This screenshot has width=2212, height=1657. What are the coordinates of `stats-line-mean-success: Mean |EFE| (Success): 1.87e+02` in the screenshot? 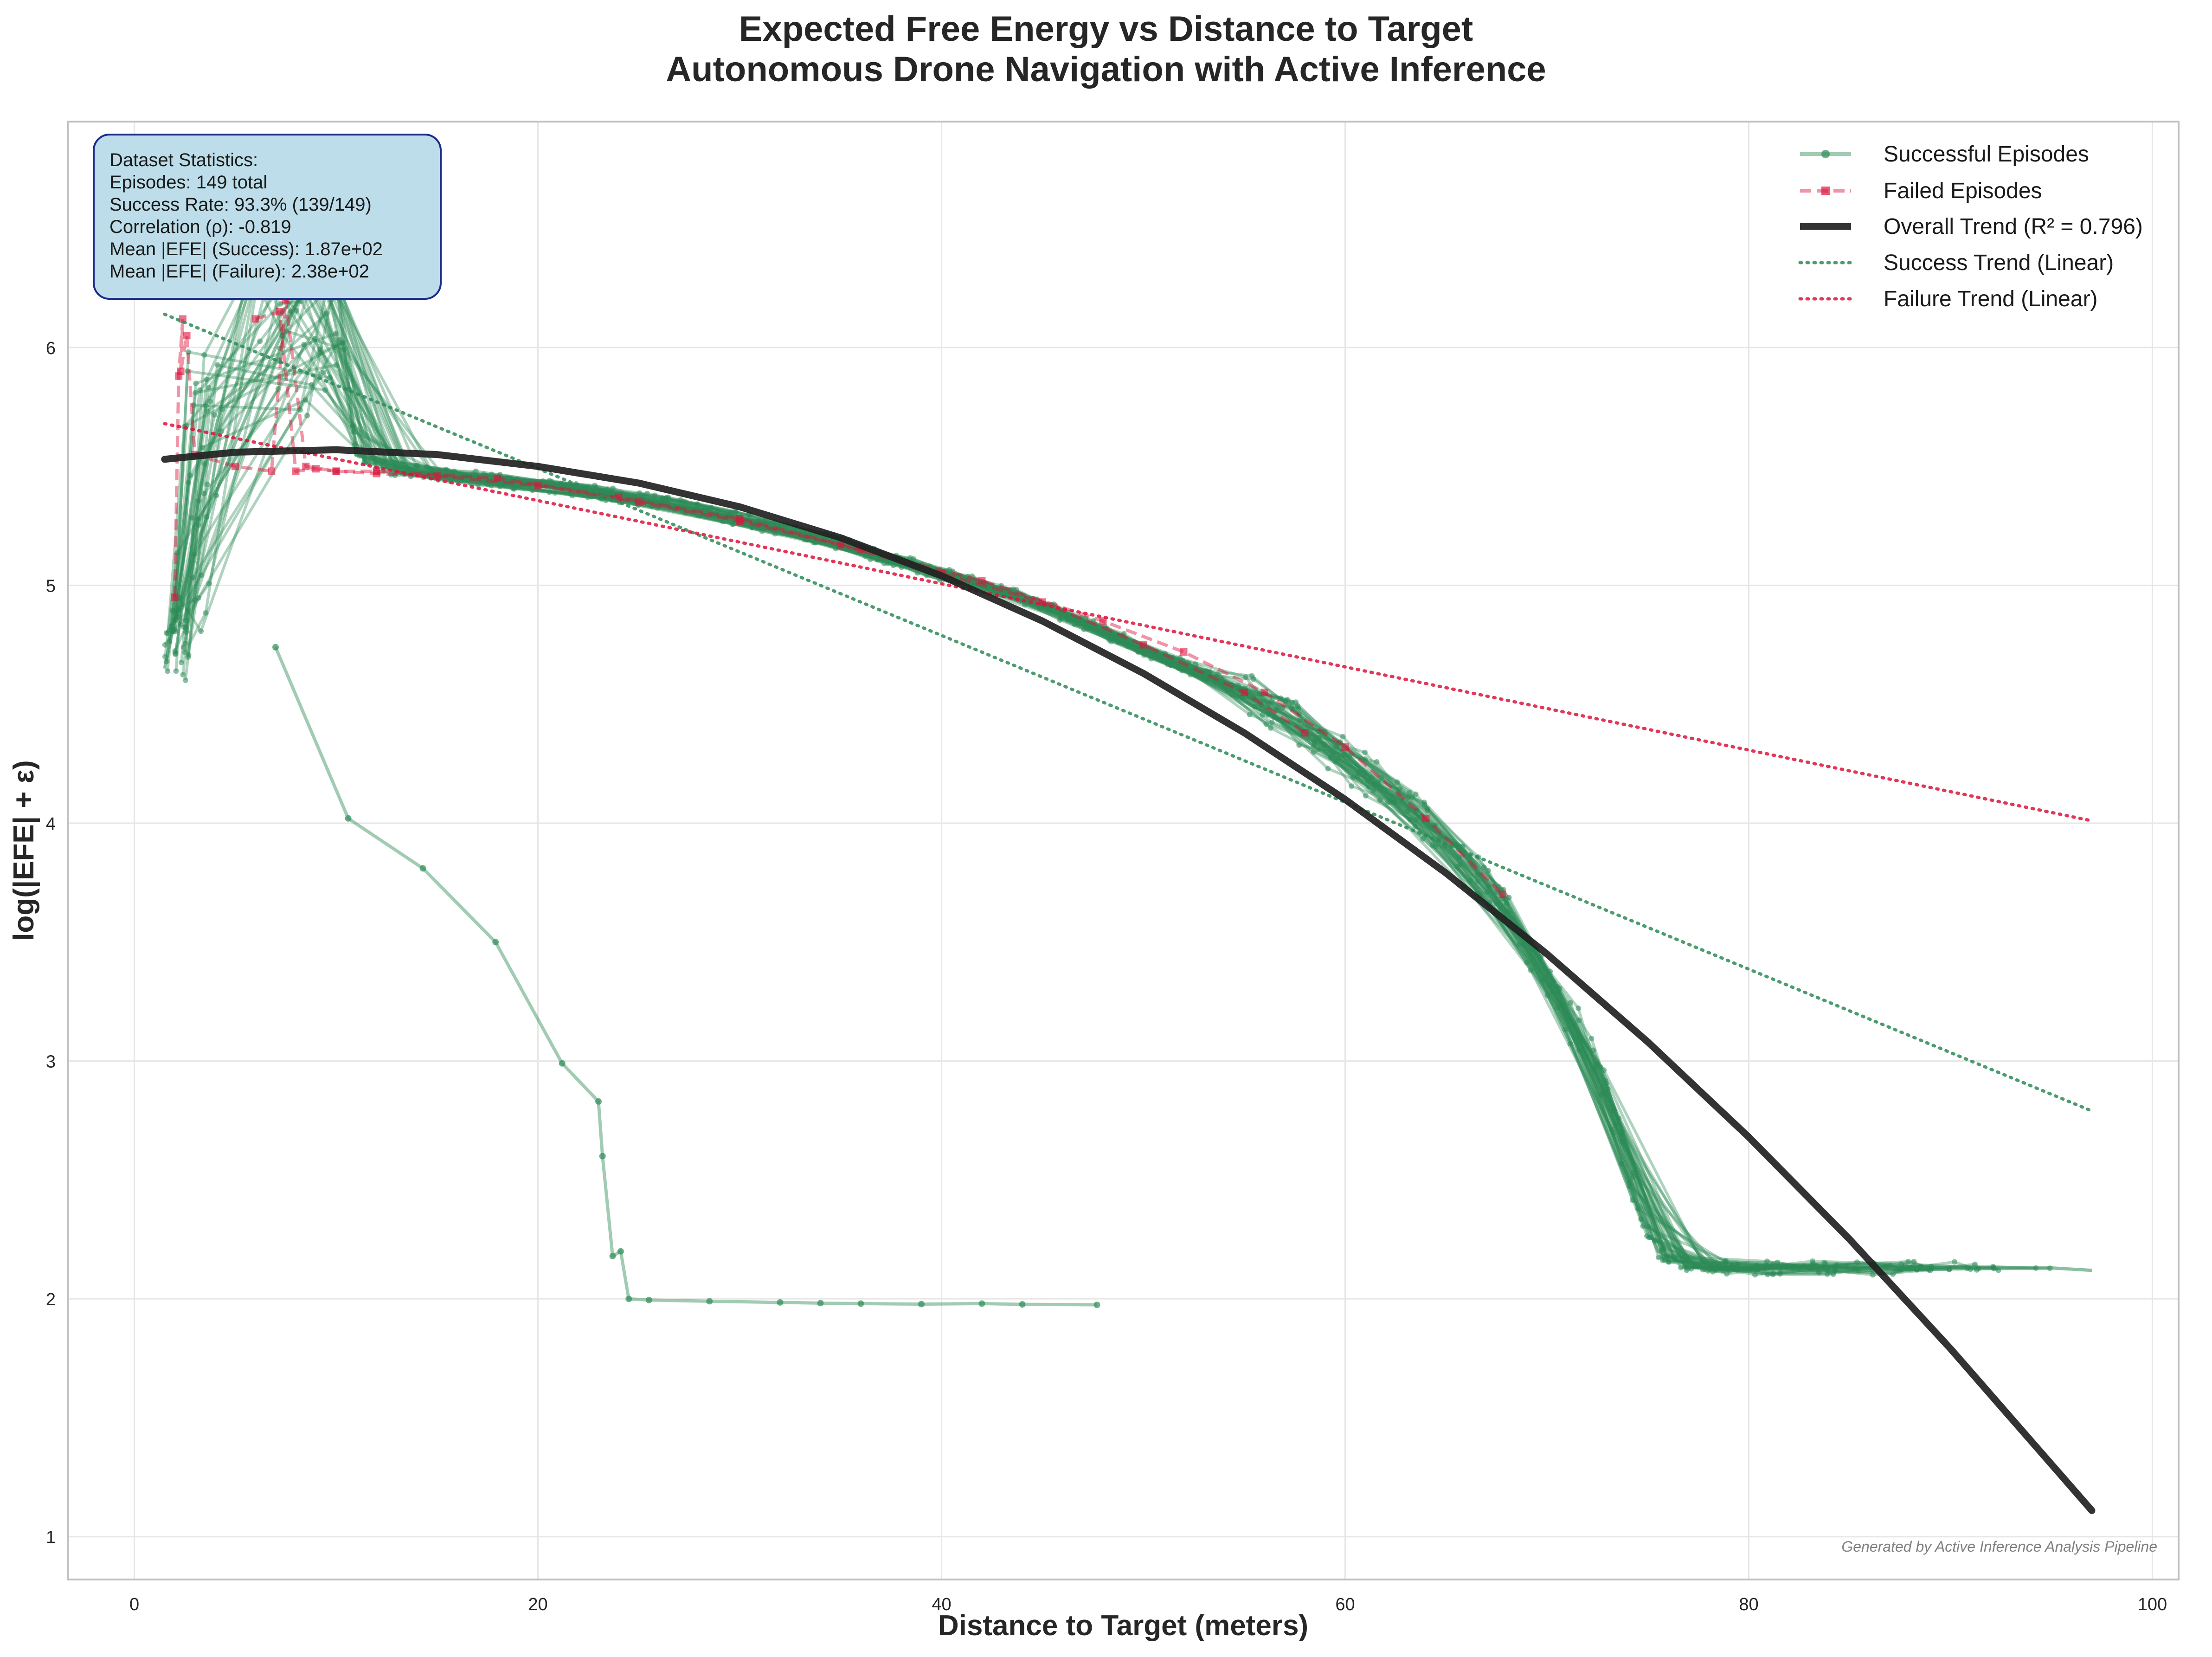 It's located at (246, 249).